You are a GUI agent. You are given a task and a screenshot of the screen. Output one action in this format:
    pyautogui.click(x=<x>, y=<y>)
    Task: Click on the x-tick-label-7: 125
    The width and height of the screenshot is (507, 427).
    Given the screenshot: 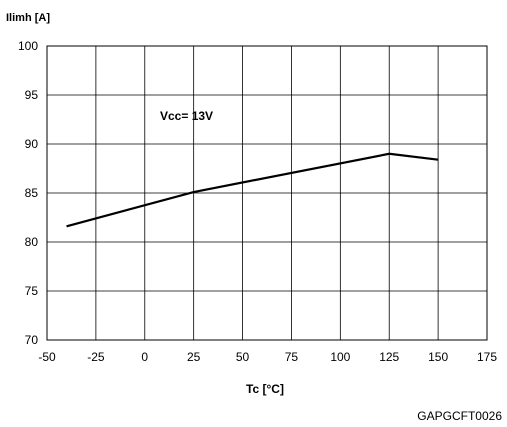 What is the action you would take?
    pyautogui.click(x=389, y=357)
    